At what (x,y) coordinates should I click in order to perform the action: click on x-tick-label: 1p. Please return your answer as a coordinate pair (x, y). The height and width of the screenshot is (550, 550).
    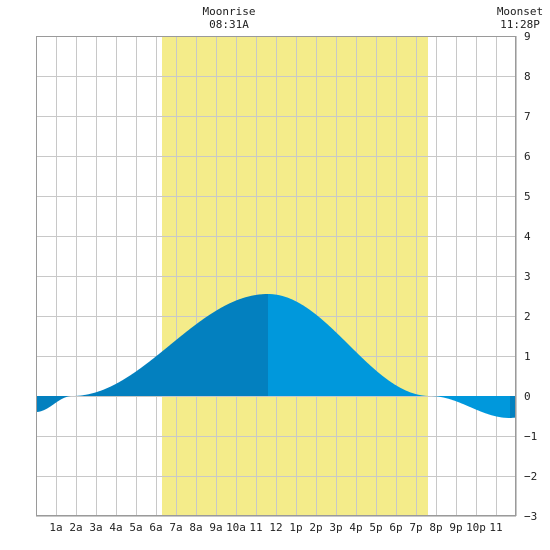
    Looking at the image, I should click on (295, 527).